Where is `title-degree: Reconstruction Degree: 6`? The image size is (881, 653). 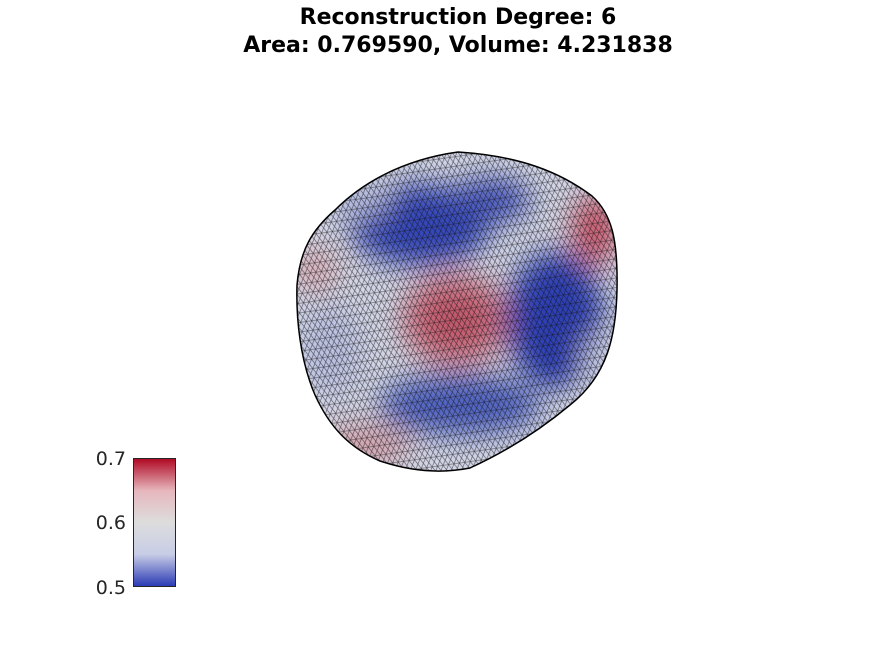
title-degree: Reconstruction Degree: 6 is located at coordinates (458, 17).